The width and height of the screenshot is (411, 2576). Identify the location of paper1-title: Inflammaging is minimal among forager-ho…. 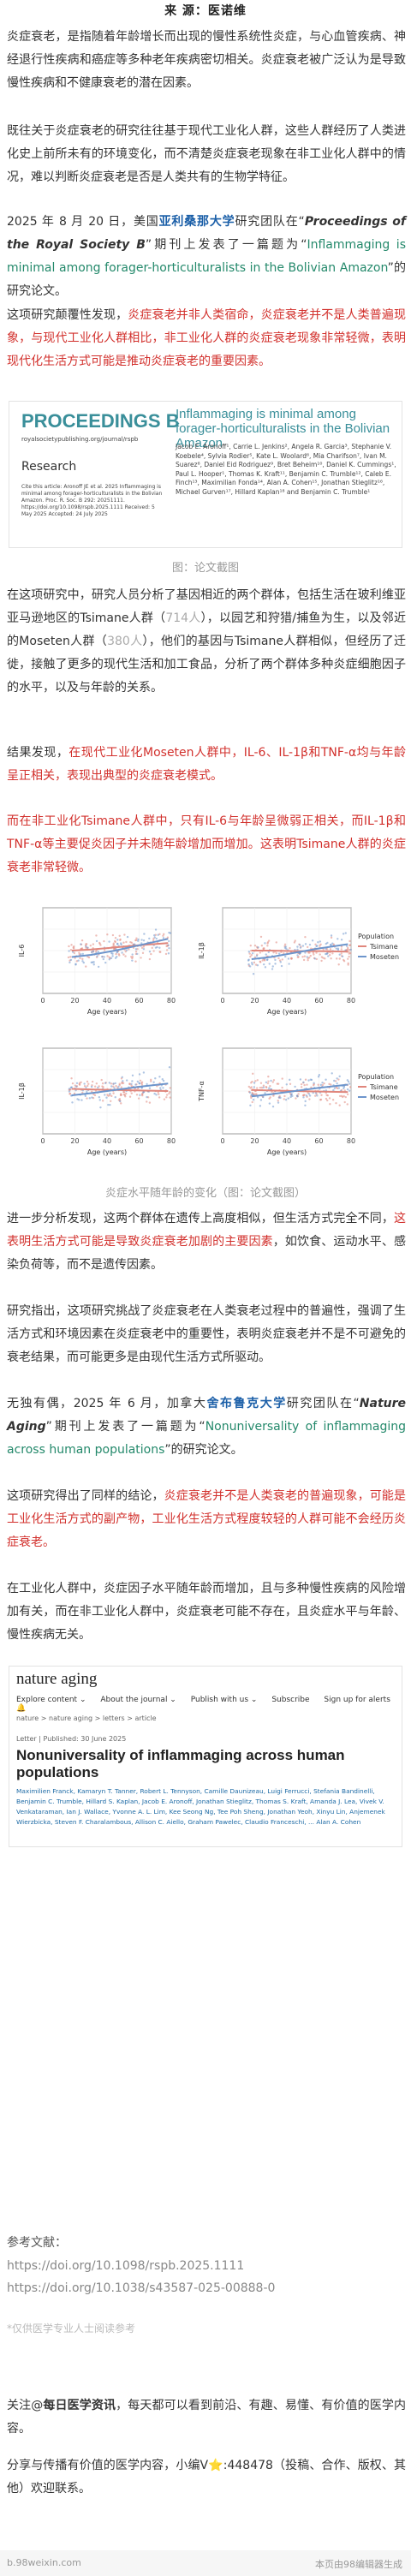
(283, 429).